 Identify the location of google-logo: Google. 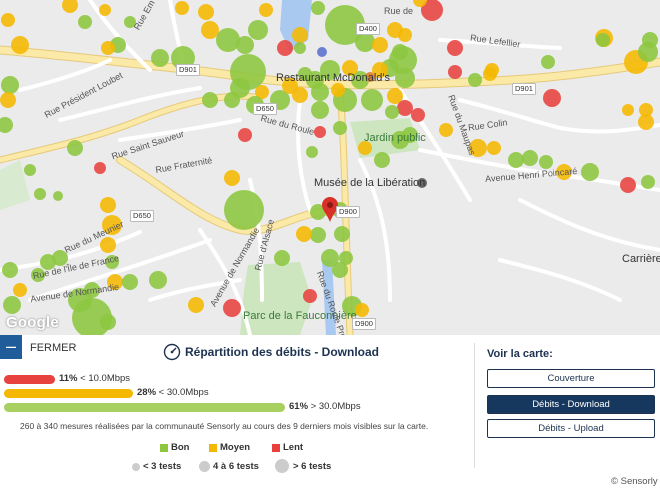
(32, 322).